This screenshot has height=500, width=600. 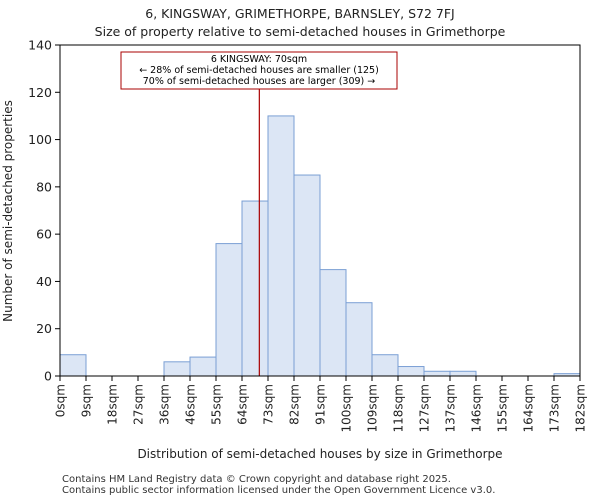 What do you see at coordinates (40, 45) in the screenshot?
I see `y-tick-label: 140` at bounding box center [40, 45].